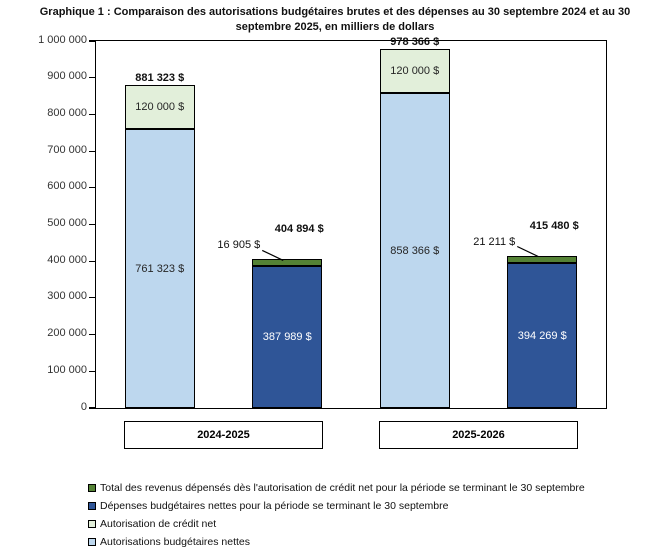  Describe the element at coordinates (67, 186) in the screenshot. I see `y-axis-tick-label: 600 000` at that location.